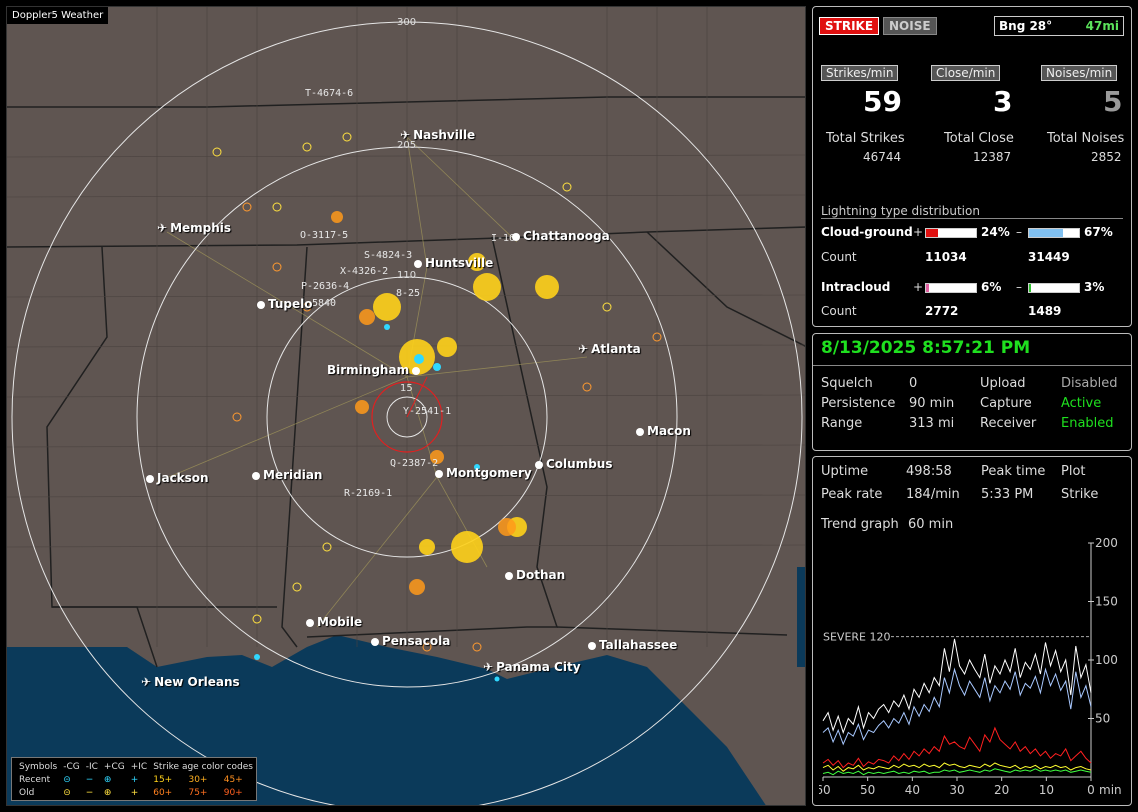  Describe the element at coordinates (1054, 288) in the screenshot. I see `ic-negative-bar` at that location.